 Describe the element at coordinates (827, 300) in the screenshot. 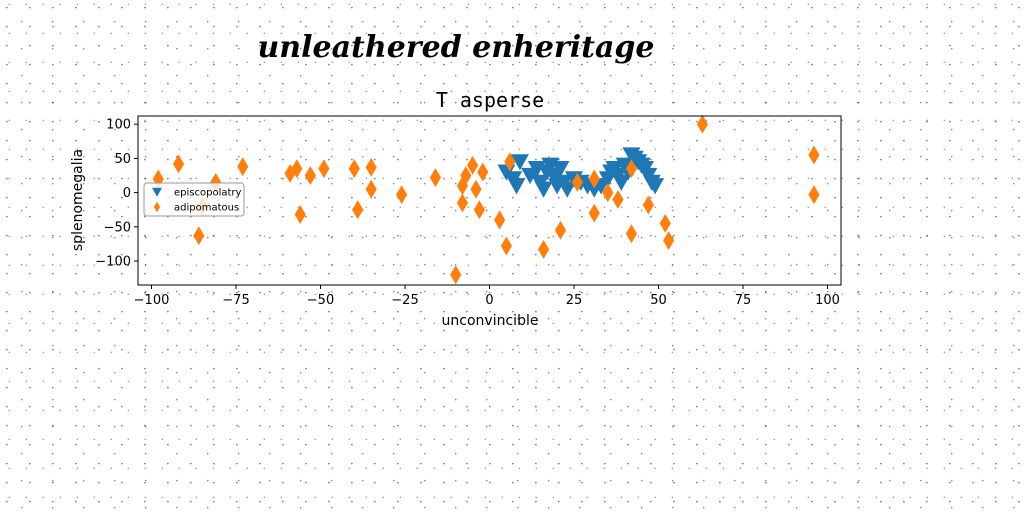

I see `x-tick-label: 100` at that location.